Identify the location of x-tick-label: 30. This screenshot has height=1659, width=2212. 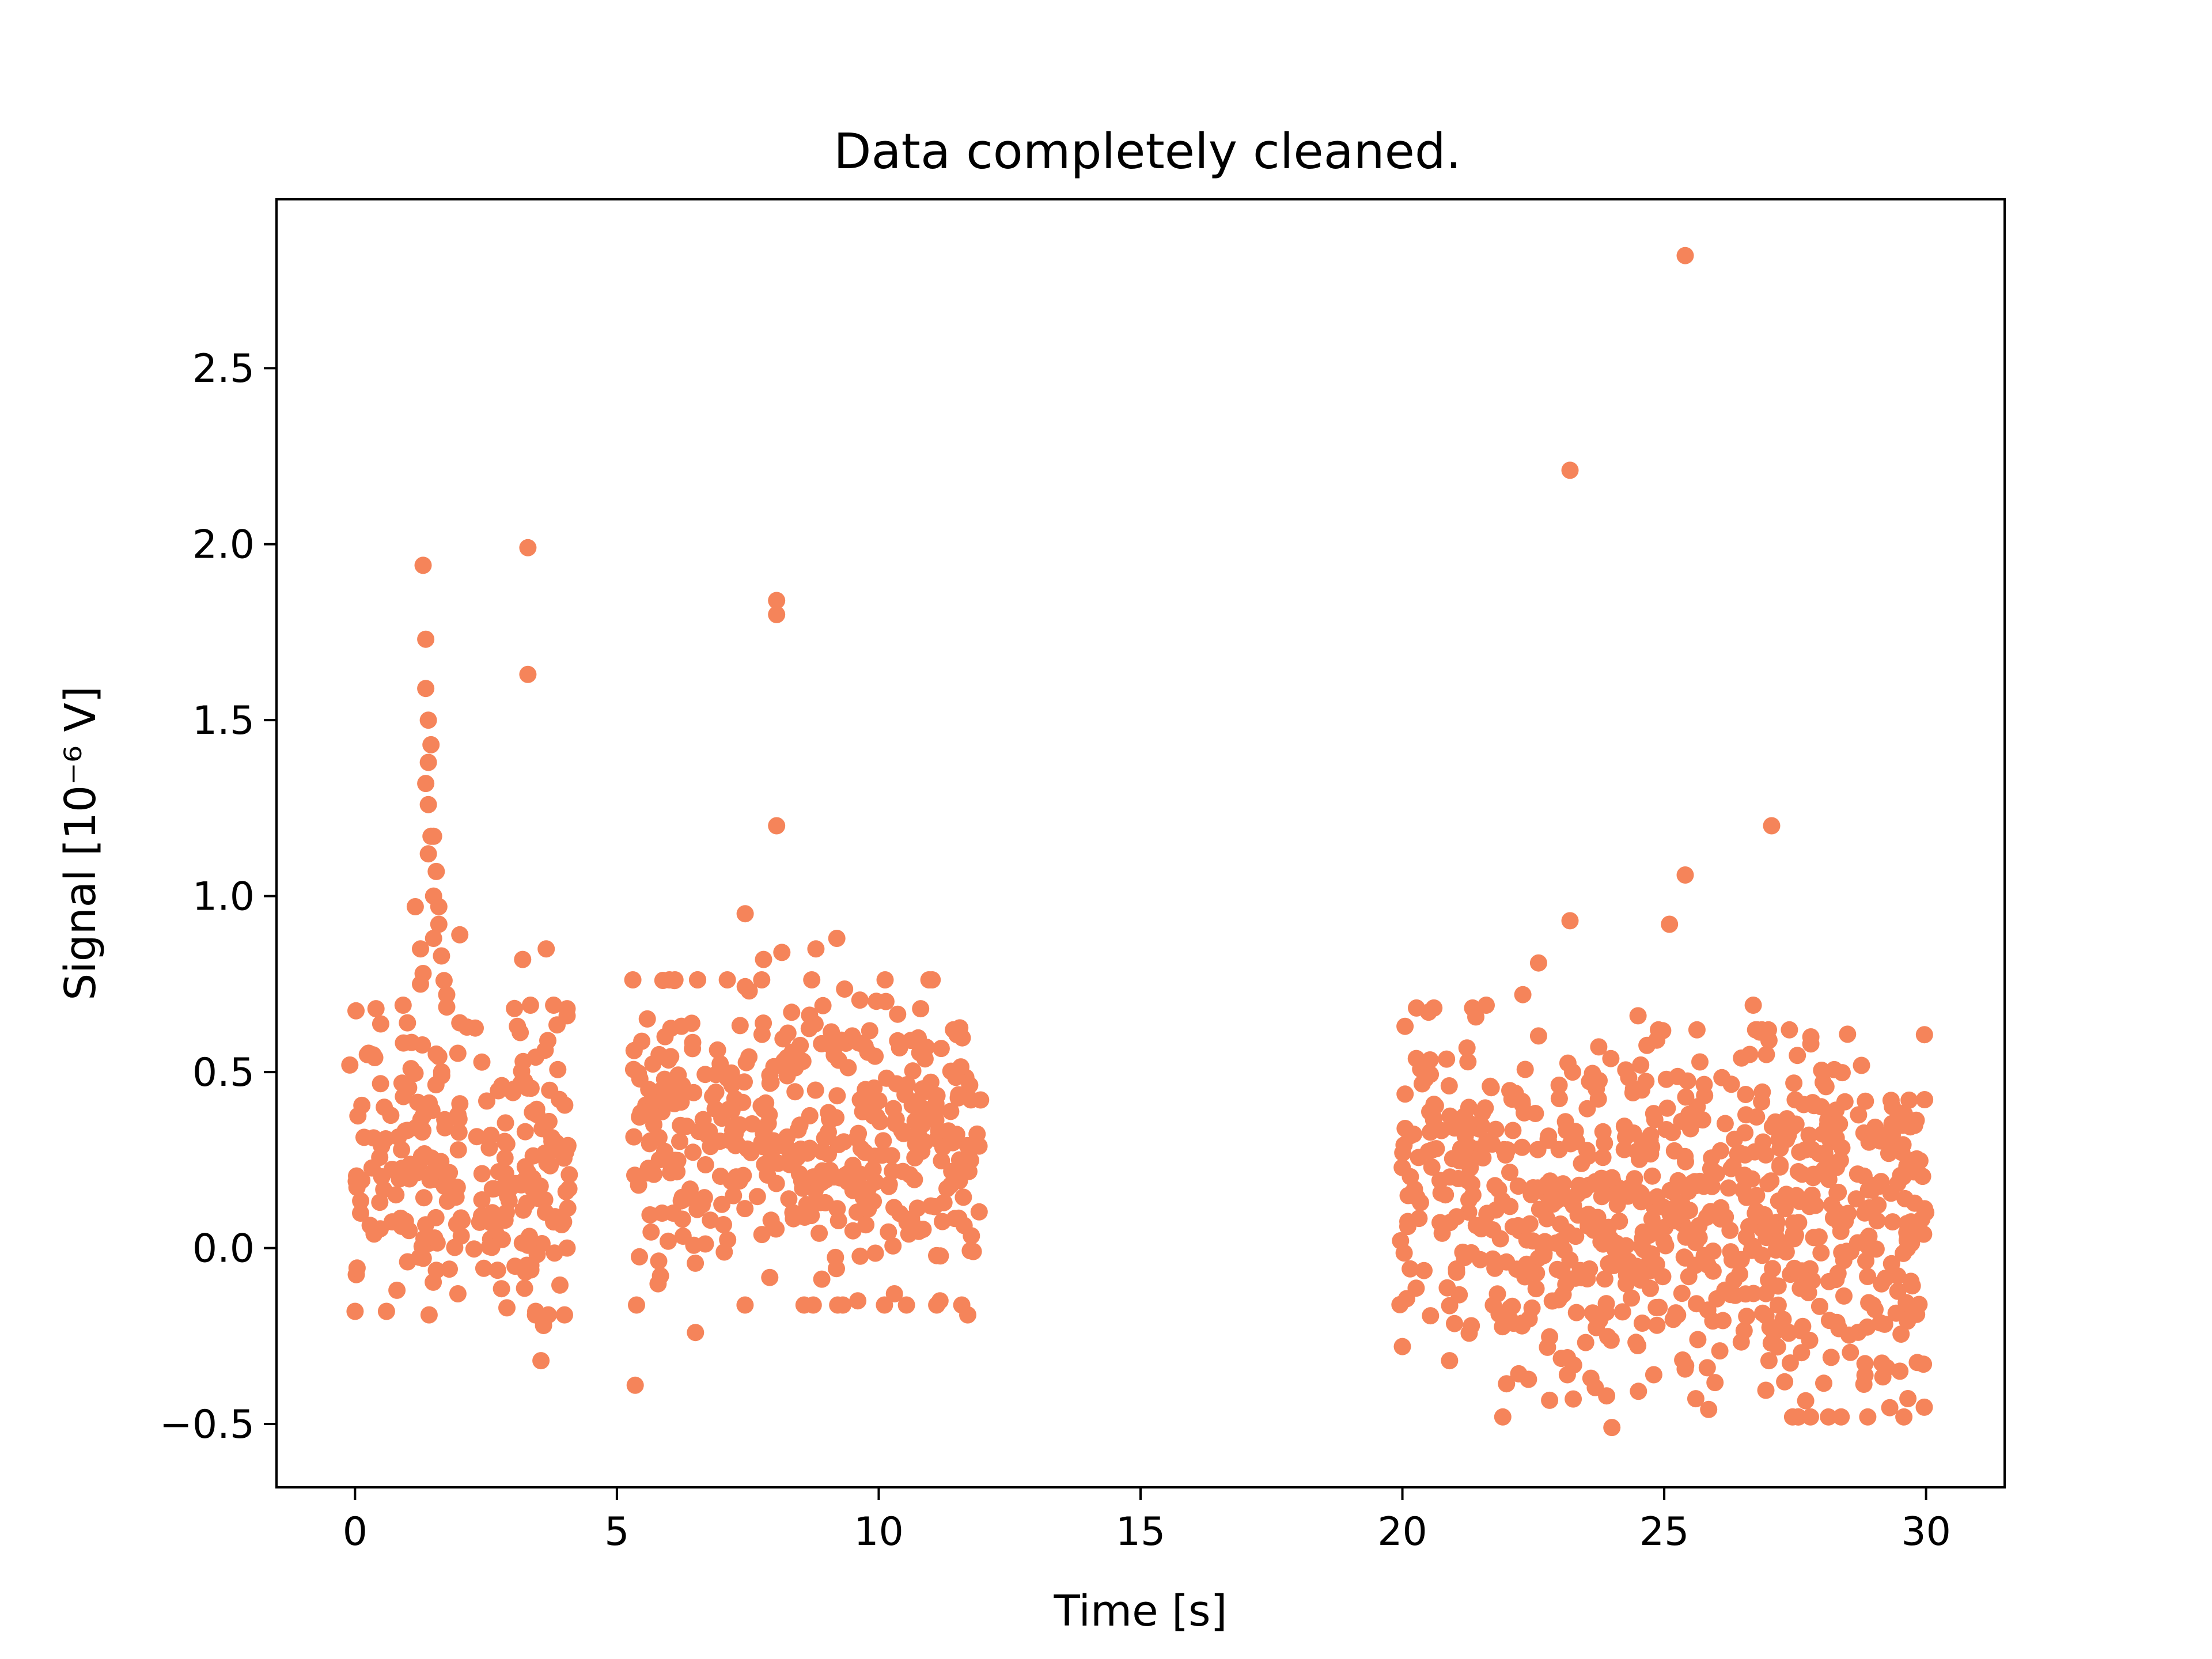
(1926, 1532).